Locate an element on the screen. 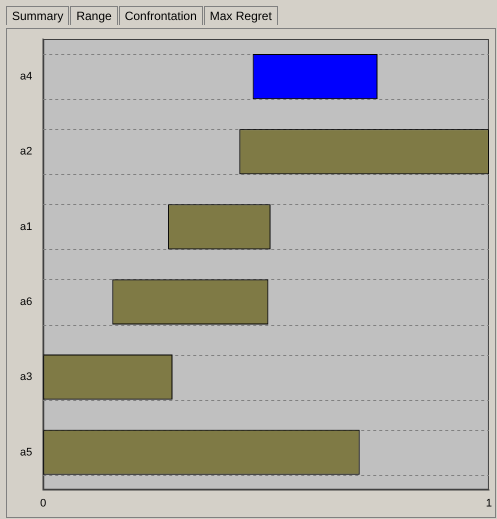  y-tick-label: a1 is located at coordinates (26, 226).